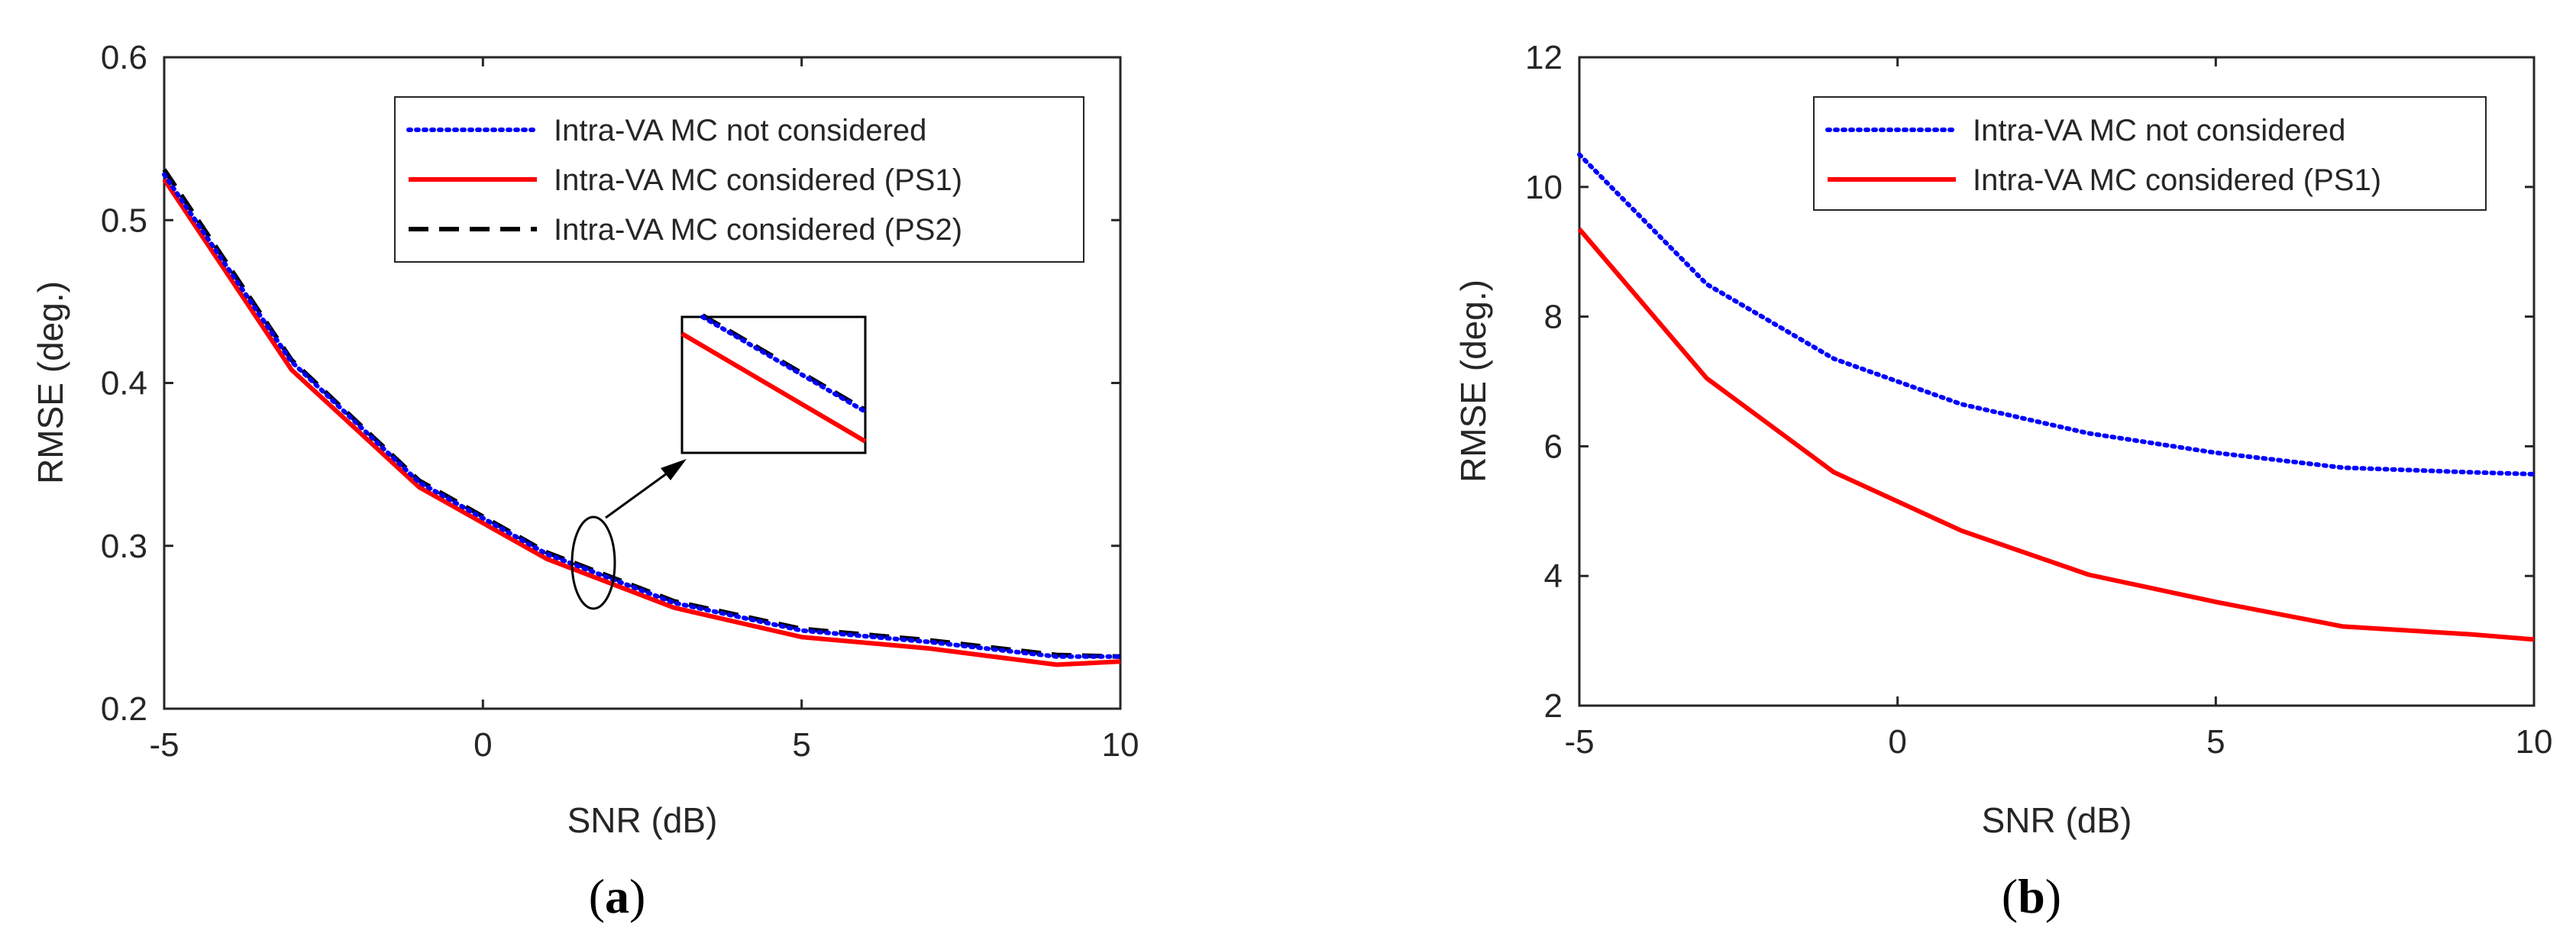 Image resolution: width=2576 pixels, height=950 pixels. What do you see at coordinates (124, 58) in the screenshot?
I see `y-tick-label-a-4: 0.6` at bounding box center [124, 58].